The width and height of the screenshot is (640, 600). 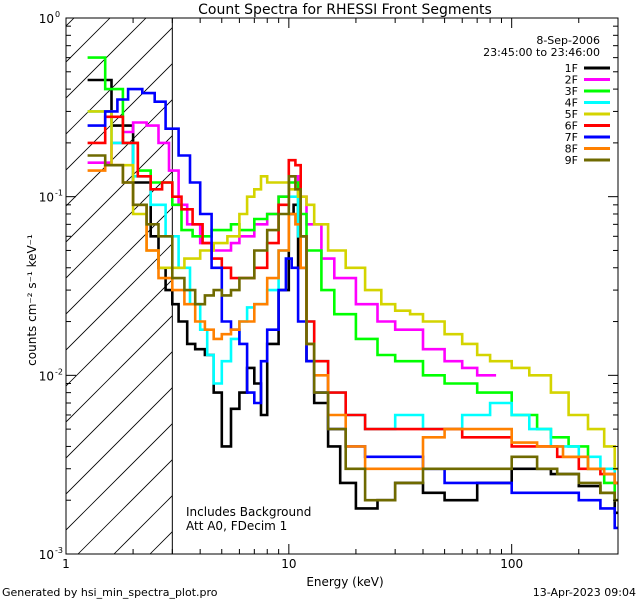 I want to click on legend-date: 8-Sep-2006, so click(x=568, y=40).